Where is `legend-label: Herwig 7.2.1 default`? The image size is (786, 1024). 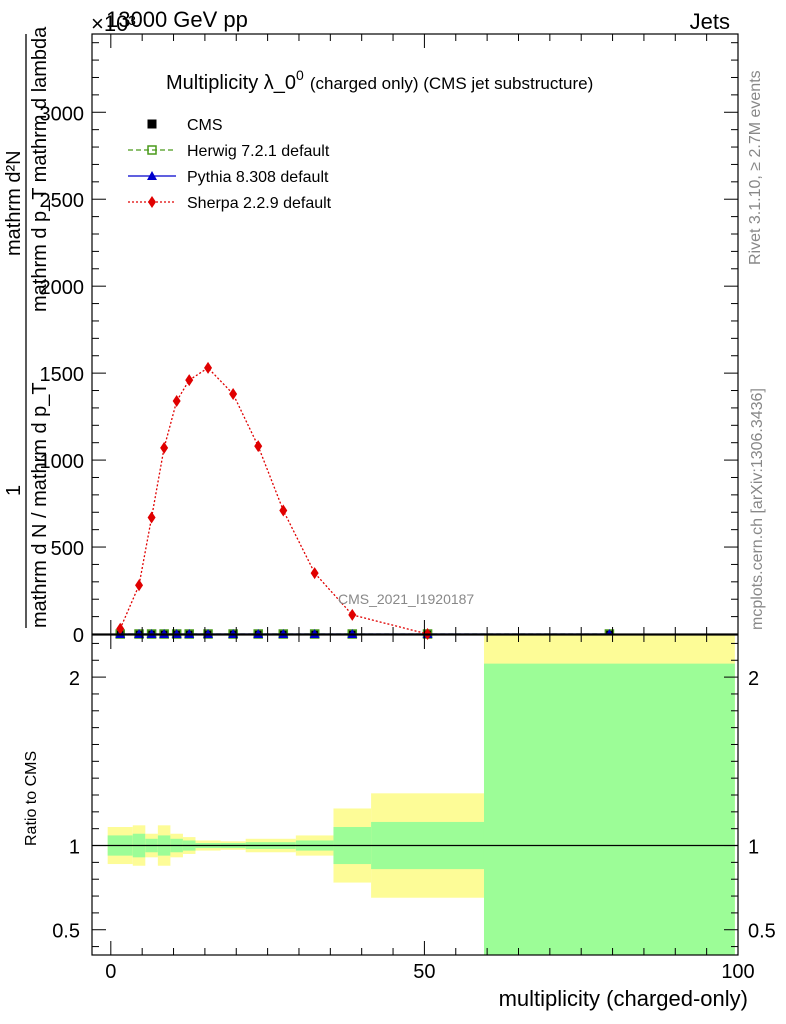 legend-label: Herwig 7.2.1 default is located at coordinates (258, 151).